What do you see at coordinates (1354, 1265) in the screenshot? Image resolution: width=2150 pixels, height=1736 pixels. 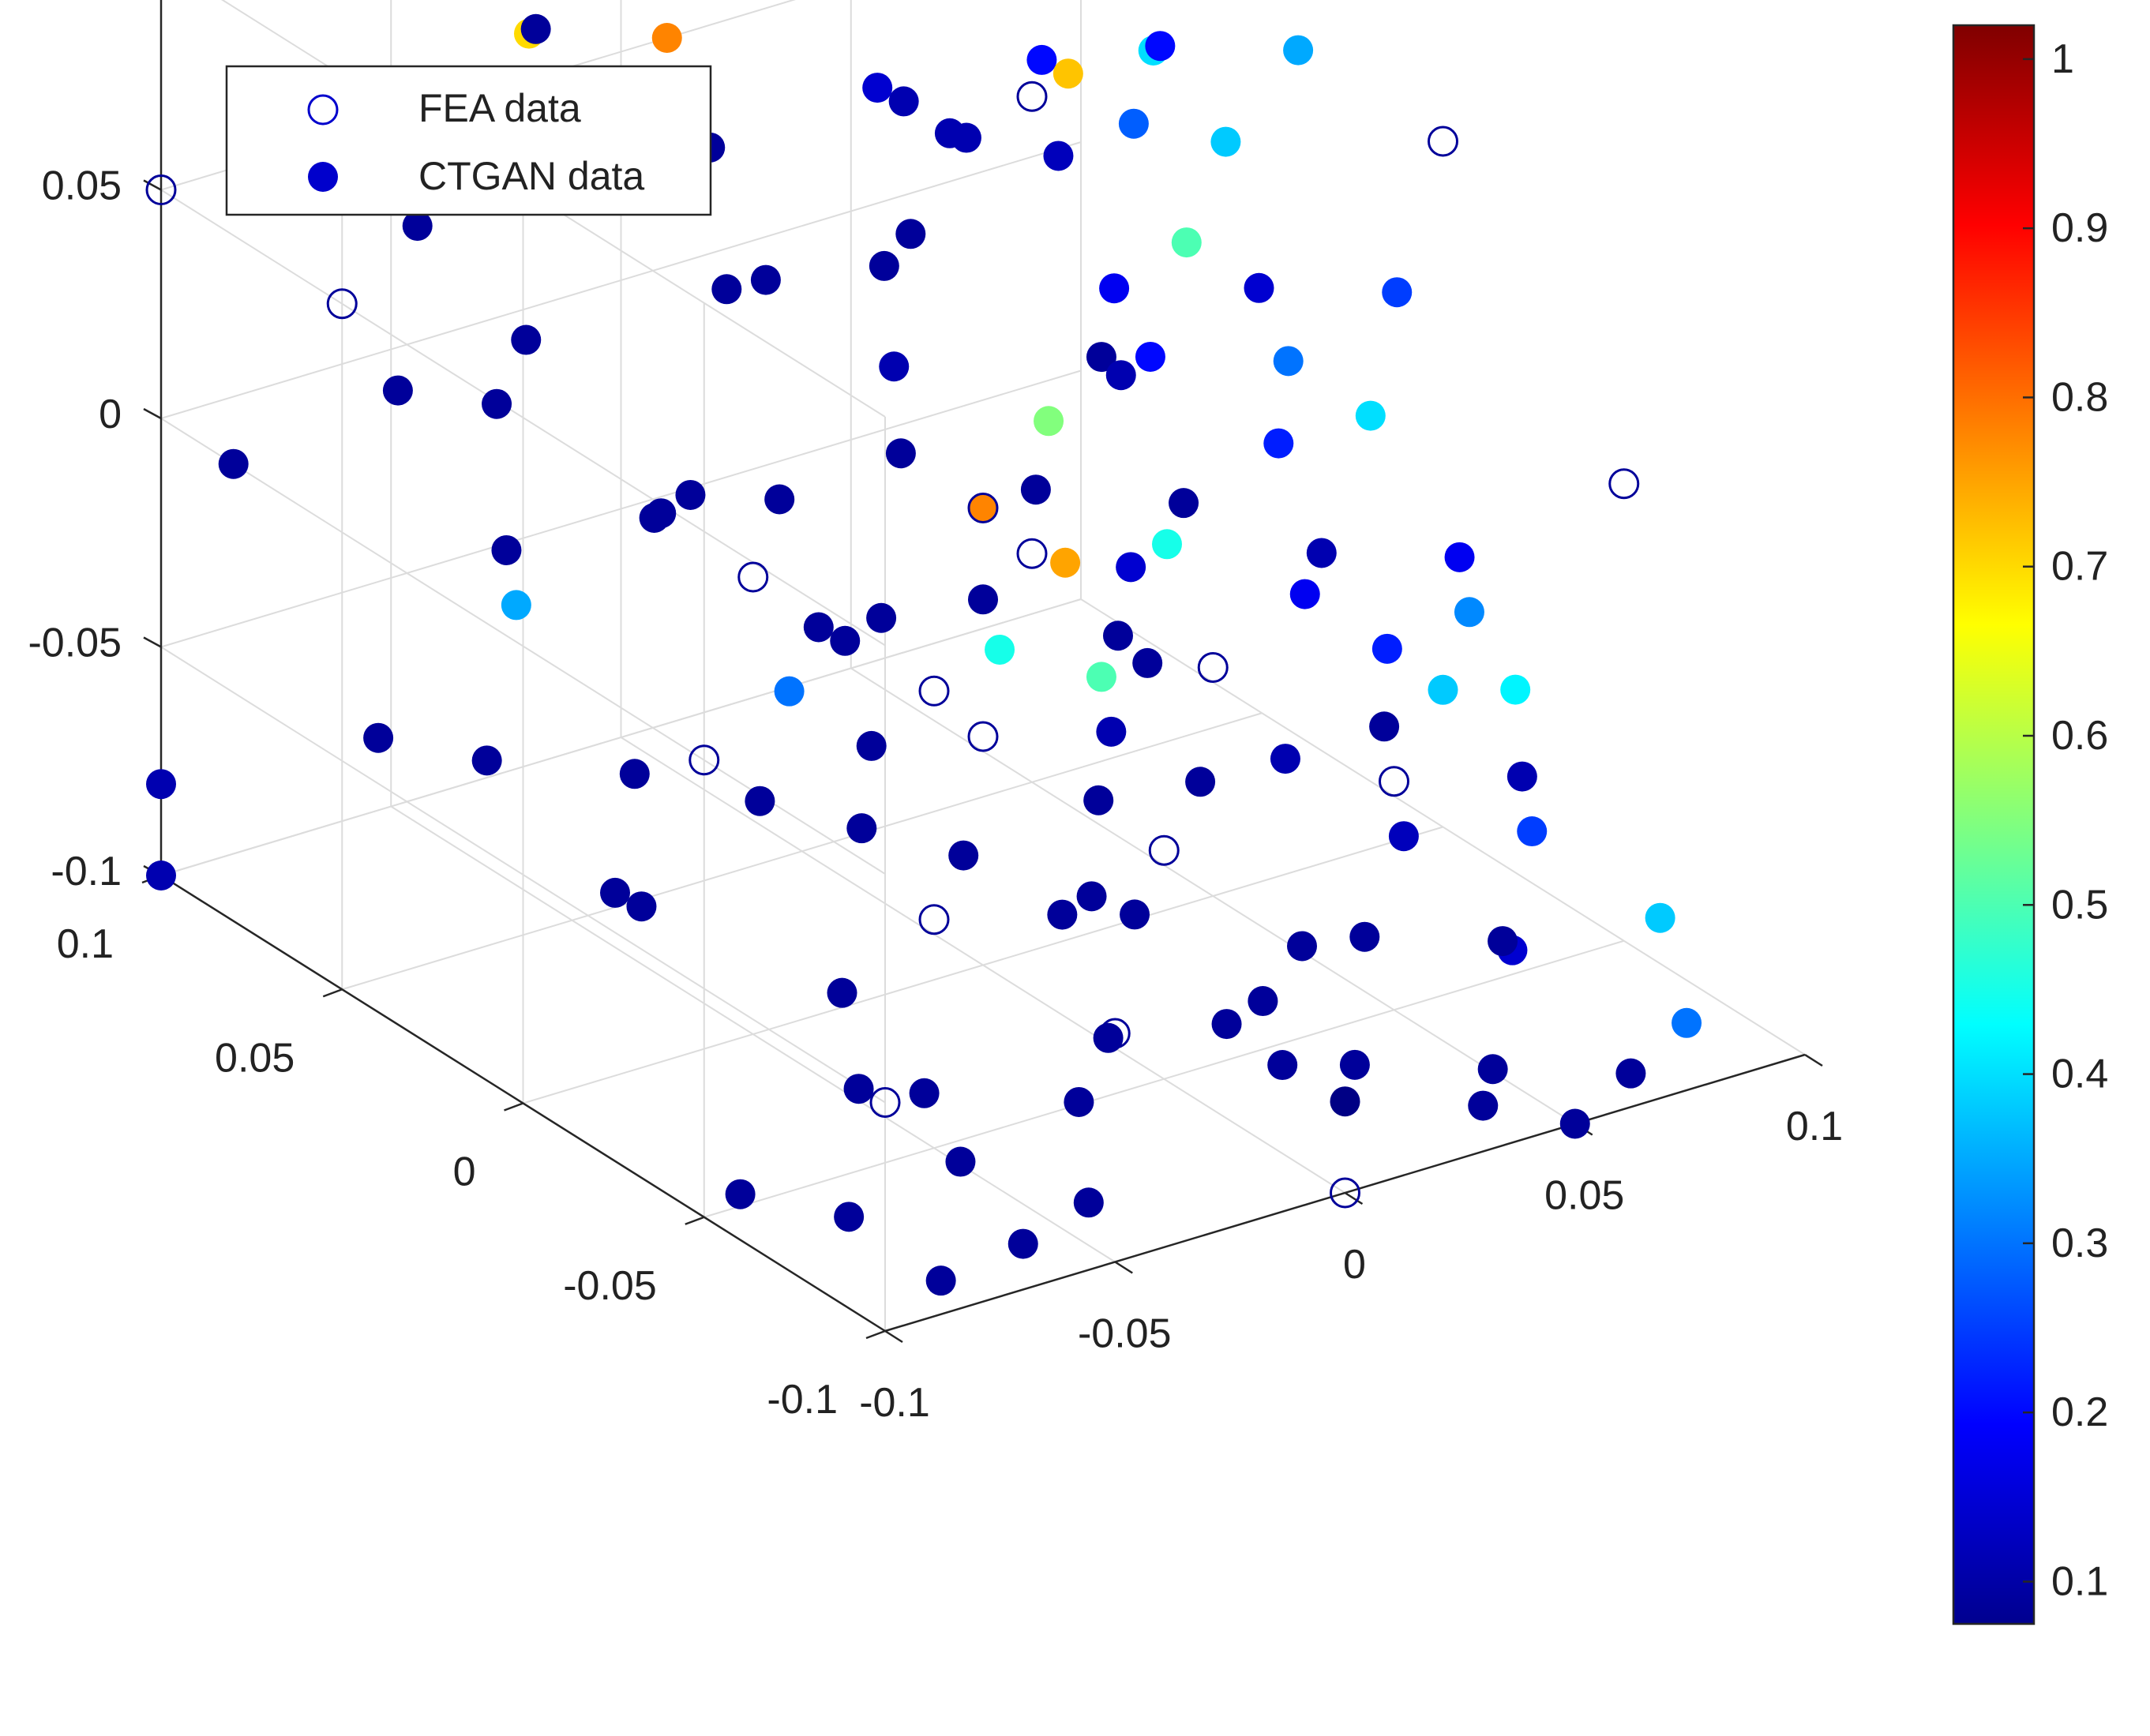 I see `x-tick-label: 0` at bounding box center [1354, 1265].